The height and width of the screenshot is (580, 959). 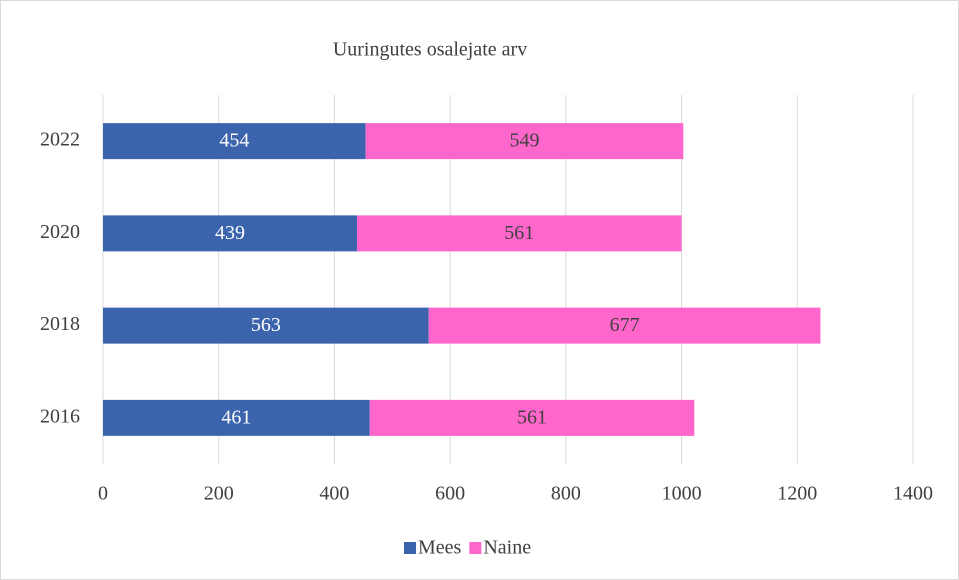 I want to click on data-label: 549, so click(x=524, y=141).